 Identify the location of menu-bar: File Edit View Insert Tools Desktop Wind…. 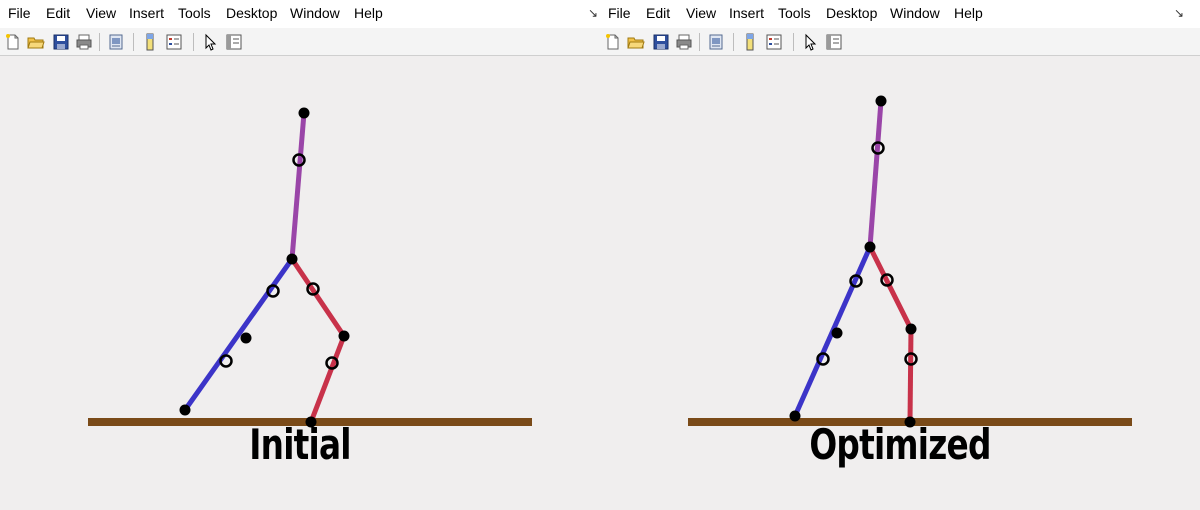
(300, 13).